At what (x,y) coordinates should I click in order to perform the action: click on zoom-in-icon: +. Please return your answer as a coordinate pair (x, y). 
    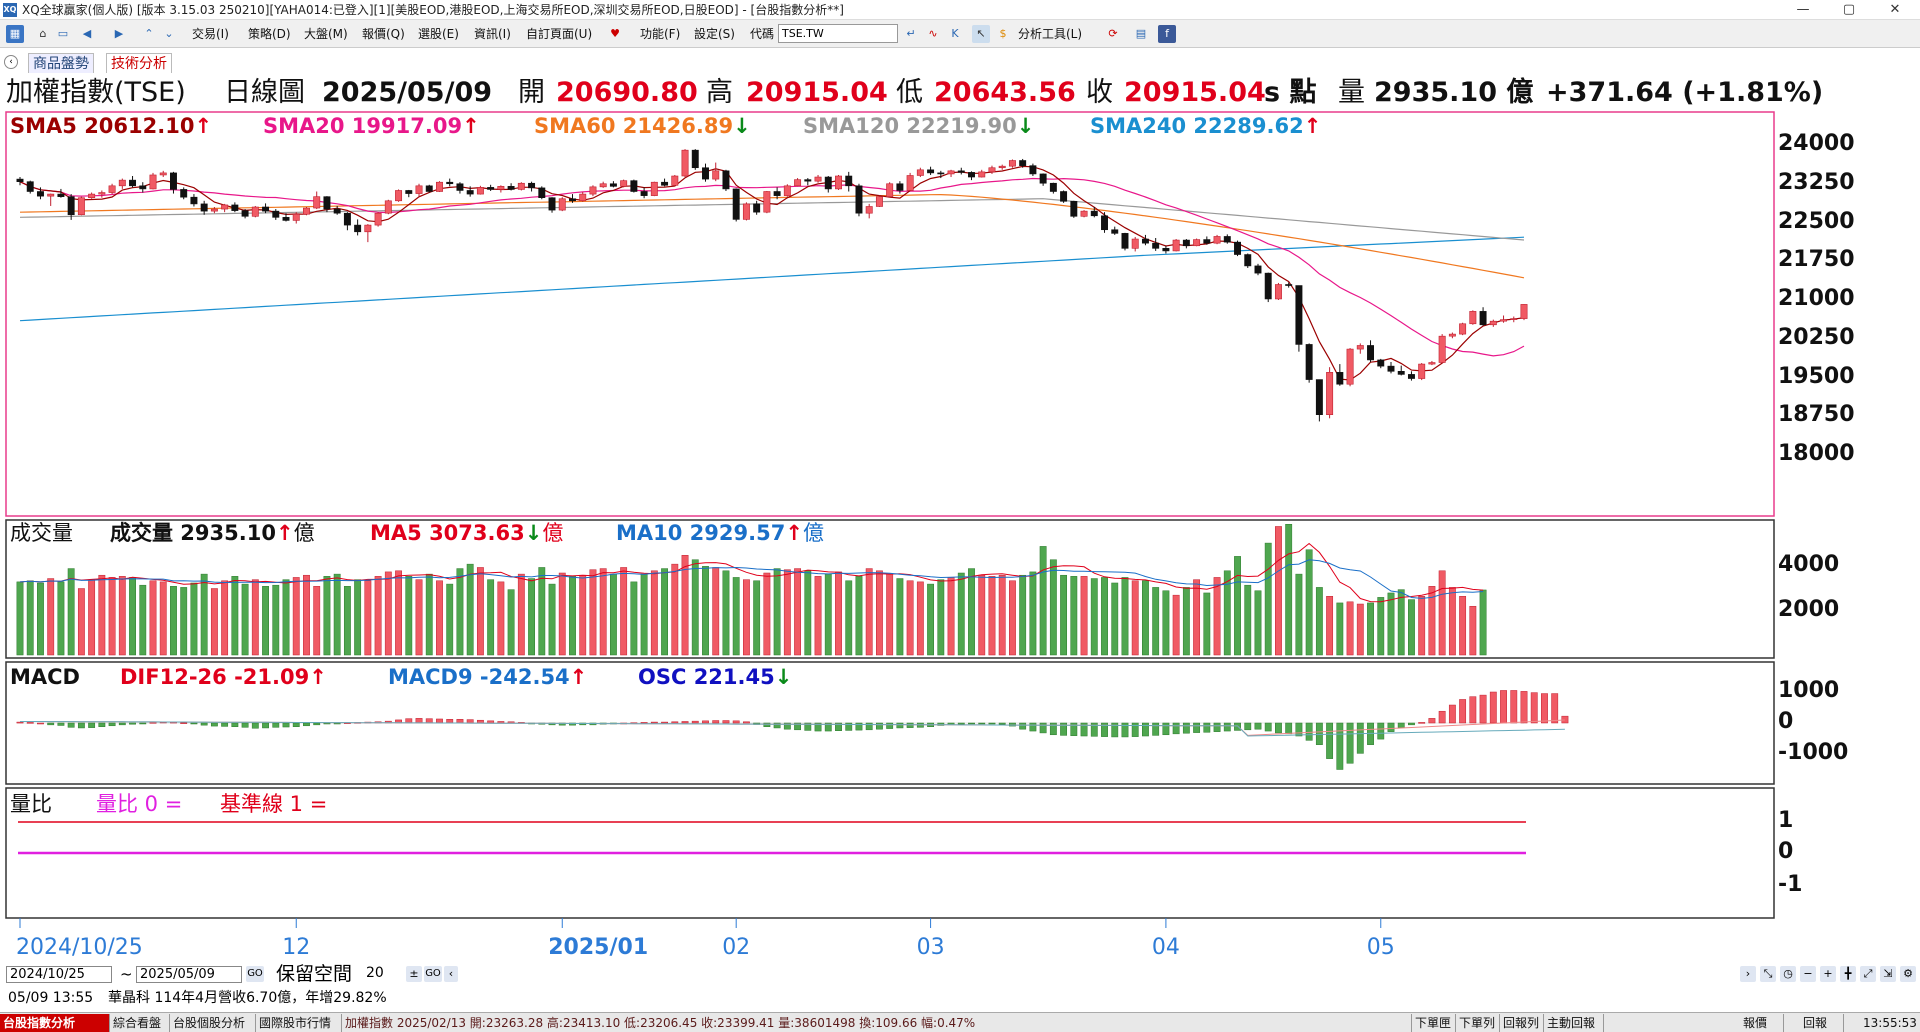
    Looking at the image, I should click on (1828, 974).